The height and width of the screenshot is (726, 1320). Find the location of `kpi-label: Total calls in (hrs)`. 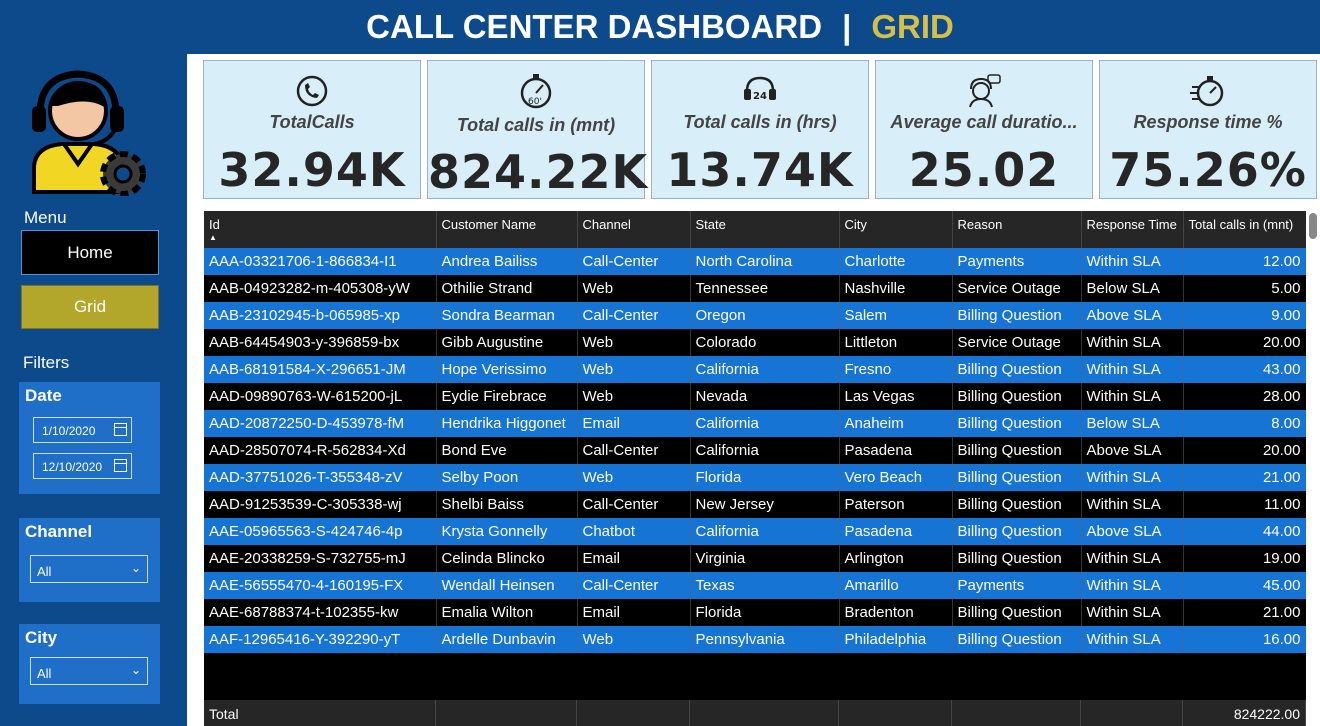

kpi-label: Total calls in (hrs) is located at coordinates (760, 122).